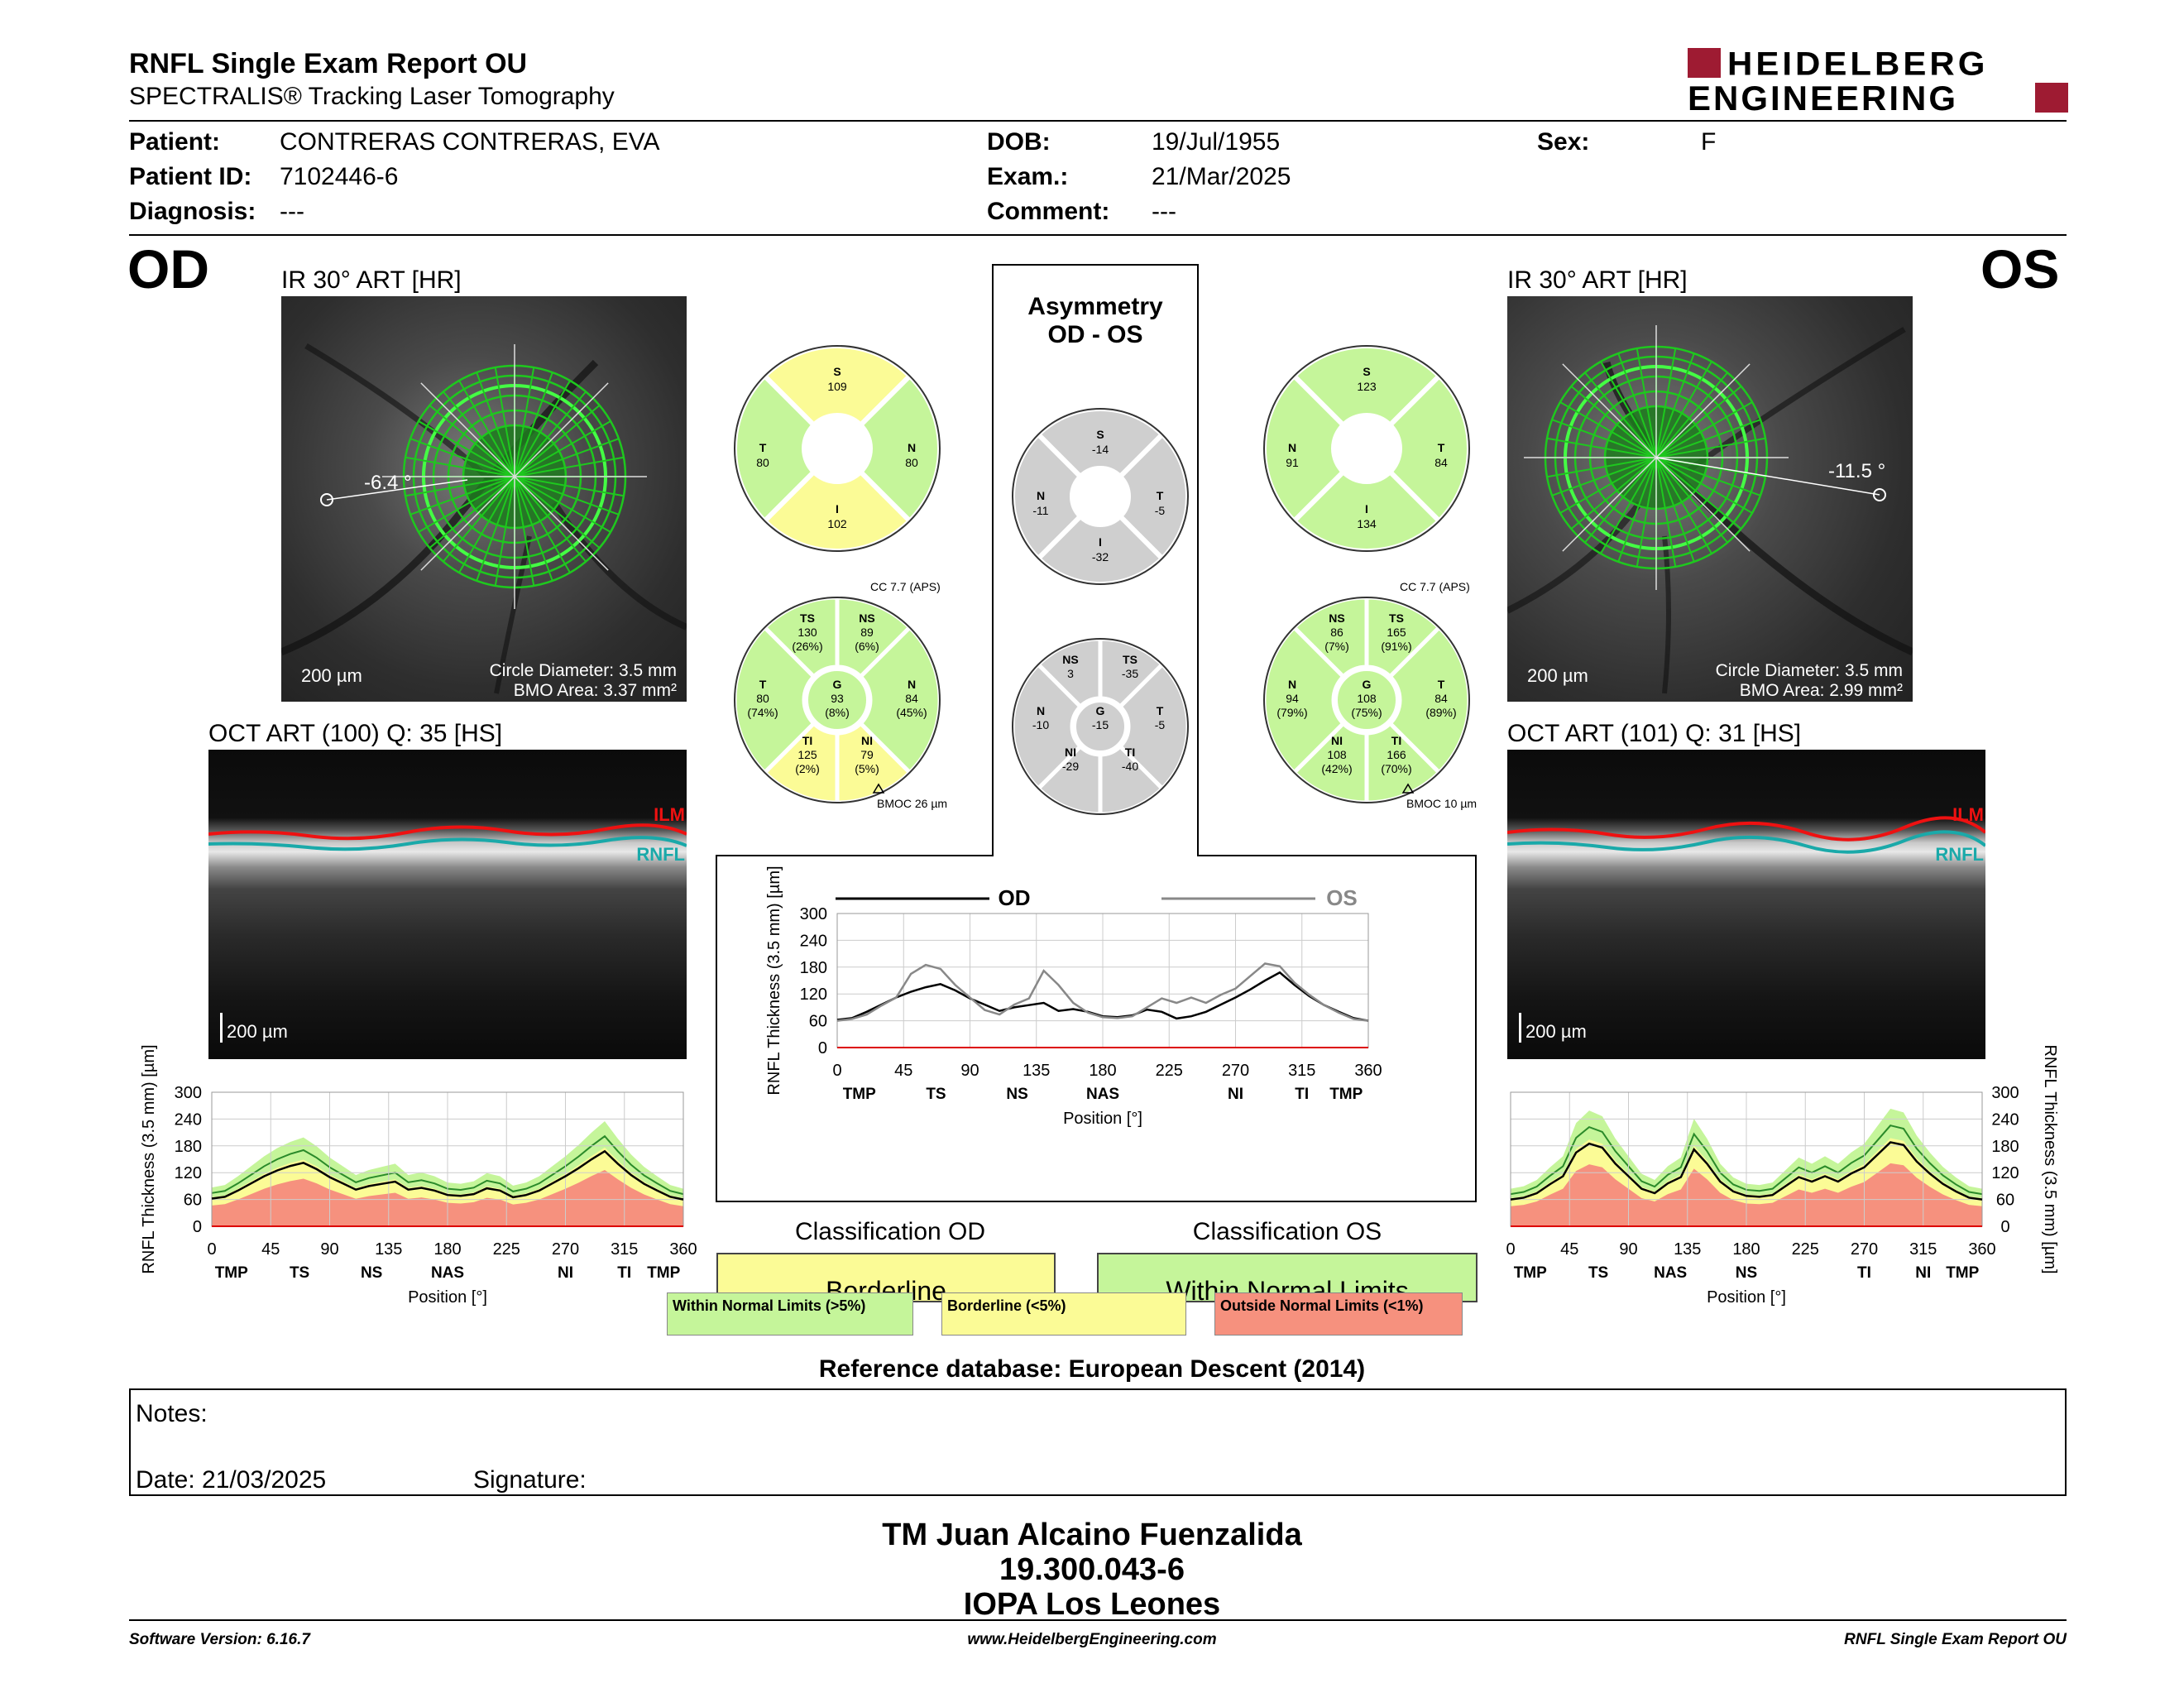  Describe the element at coordinates (355, 733) in the screenshot. I see `od-oct-title: OCT ART (100) Q: 35 [HS]` at that location.